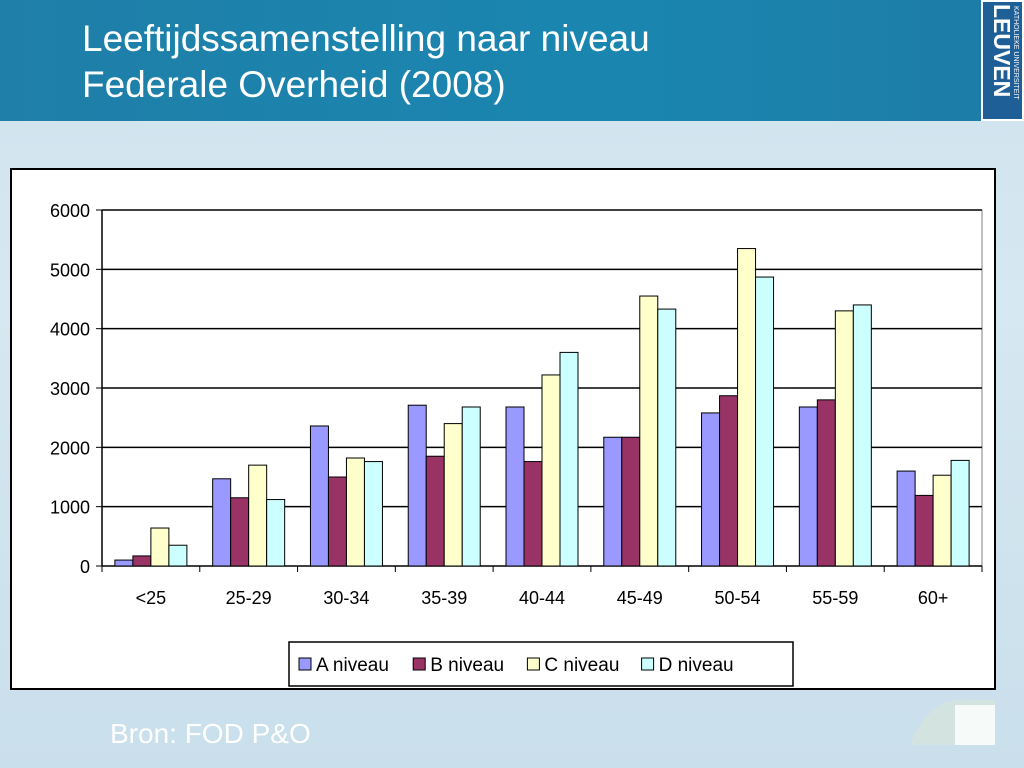 The image size is (1024, 768). Describe the element at coordinates (541, 664) in the screenshot. I see `legend` at that location.